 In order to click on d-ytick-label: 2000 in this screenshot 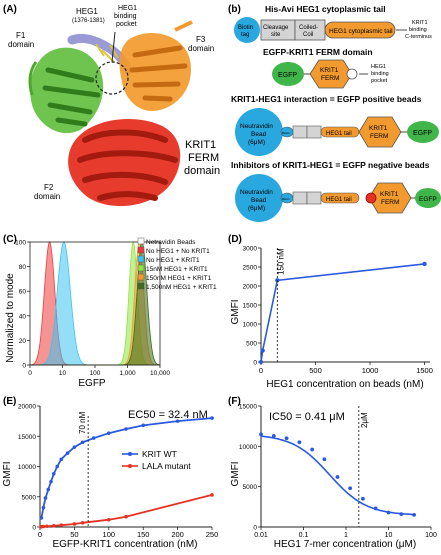, I will do `click(250, 287)`.